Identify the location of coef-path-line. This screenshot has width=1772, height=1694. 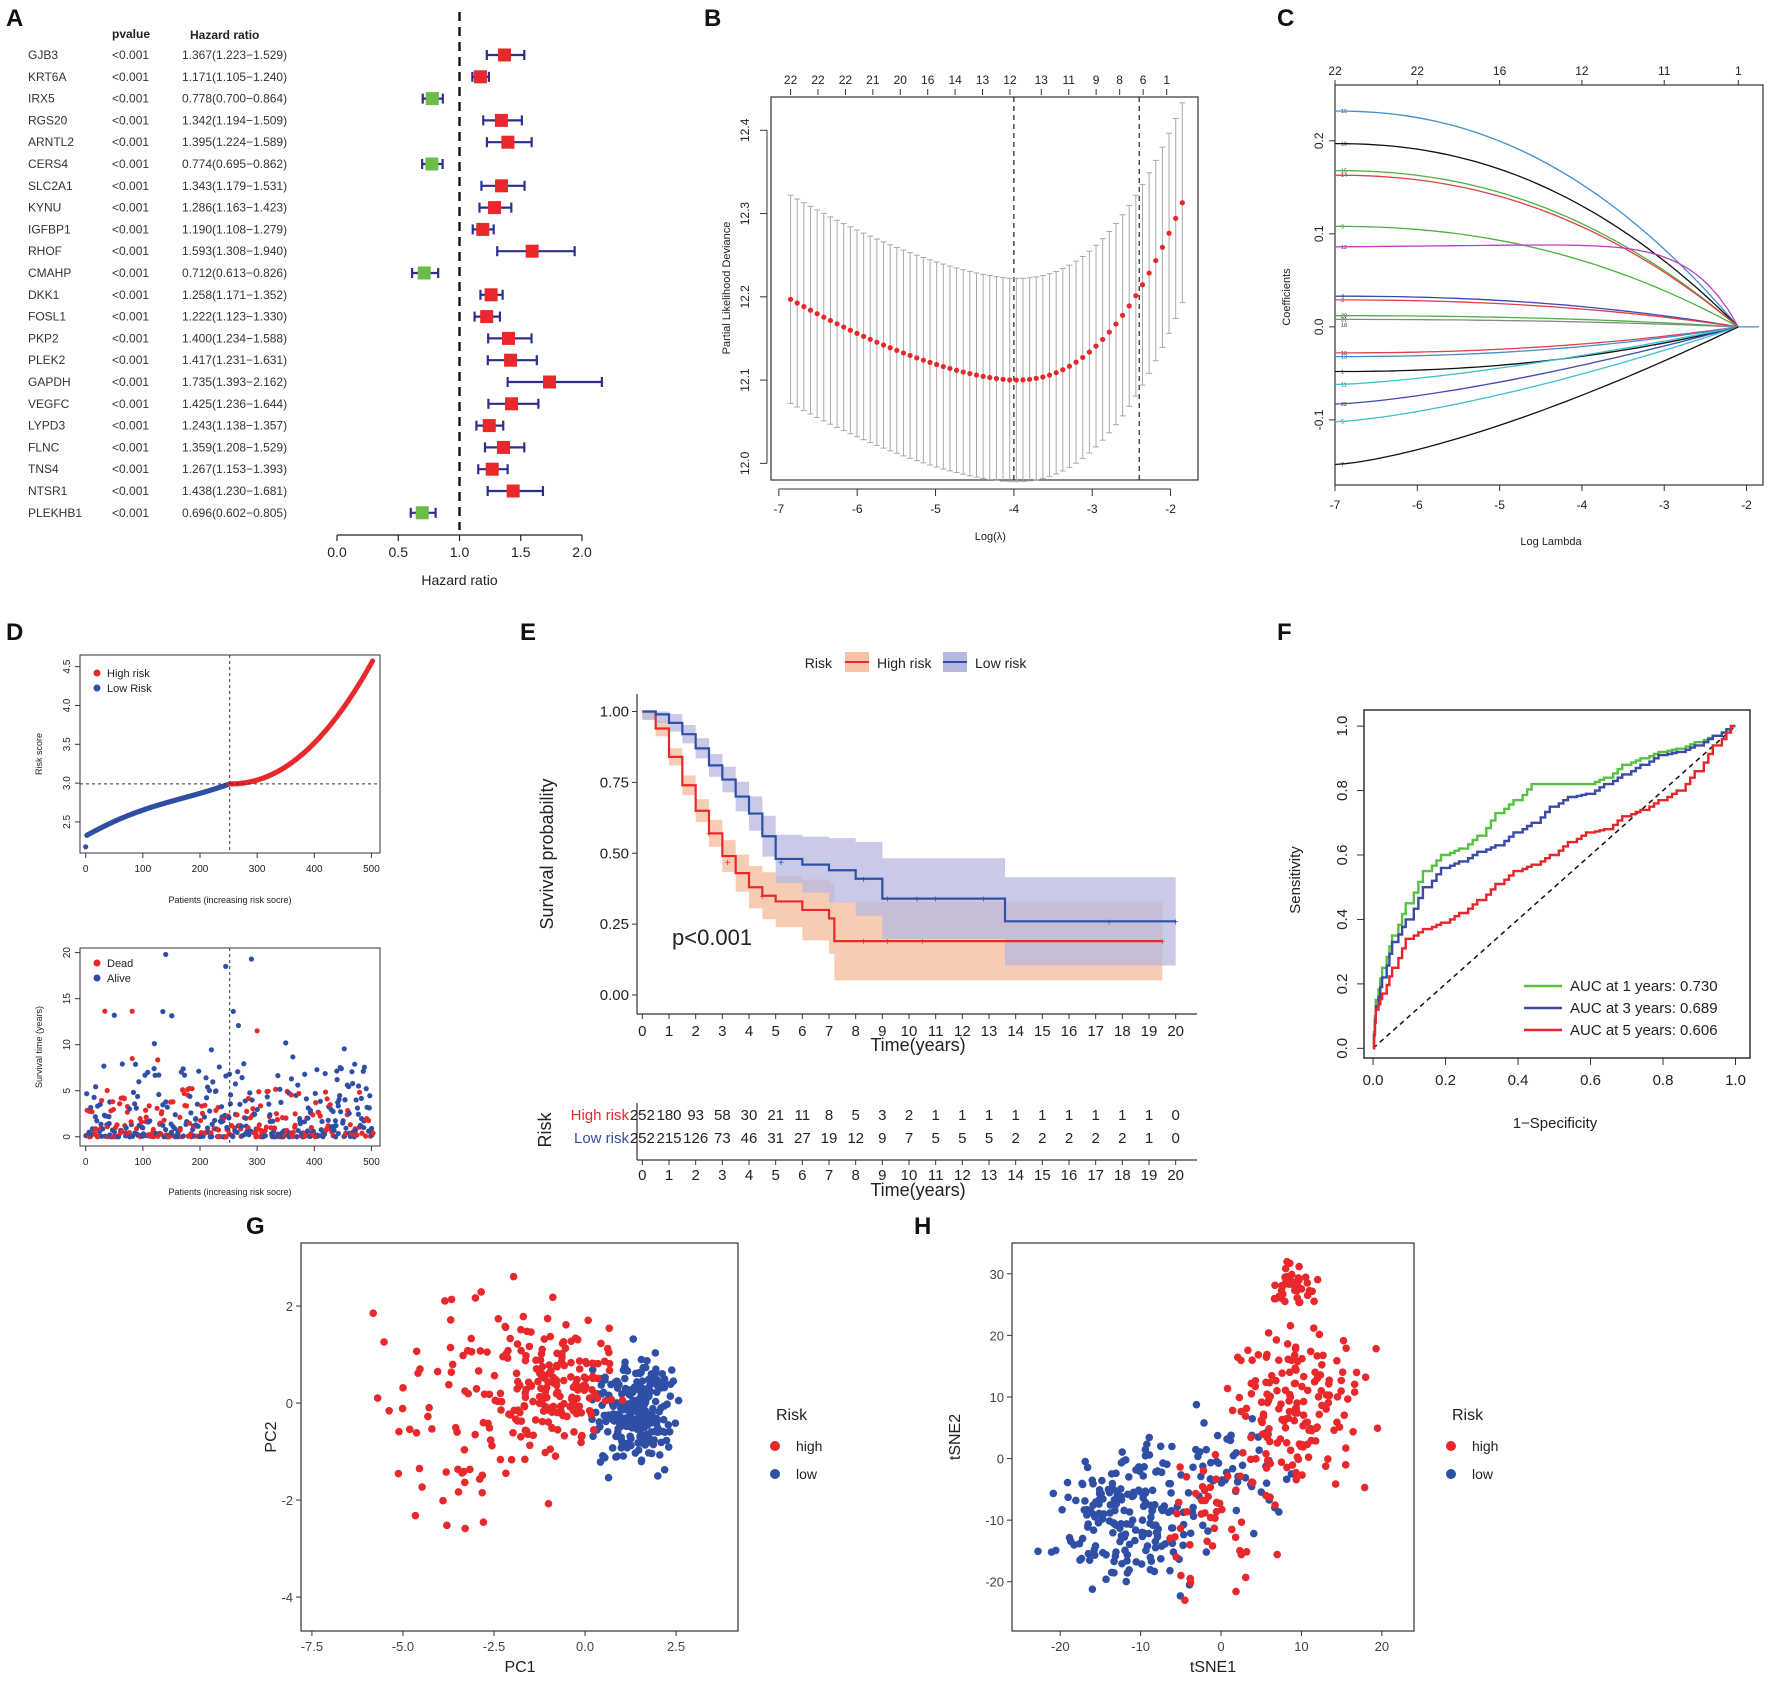
(1536, 286).